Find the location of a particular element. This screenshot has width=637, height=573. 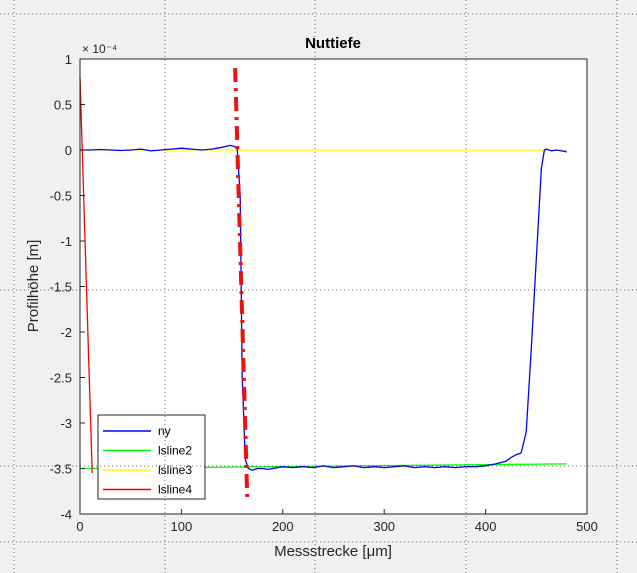

y-tick-label: -1 is located at coordinates (66, 241).